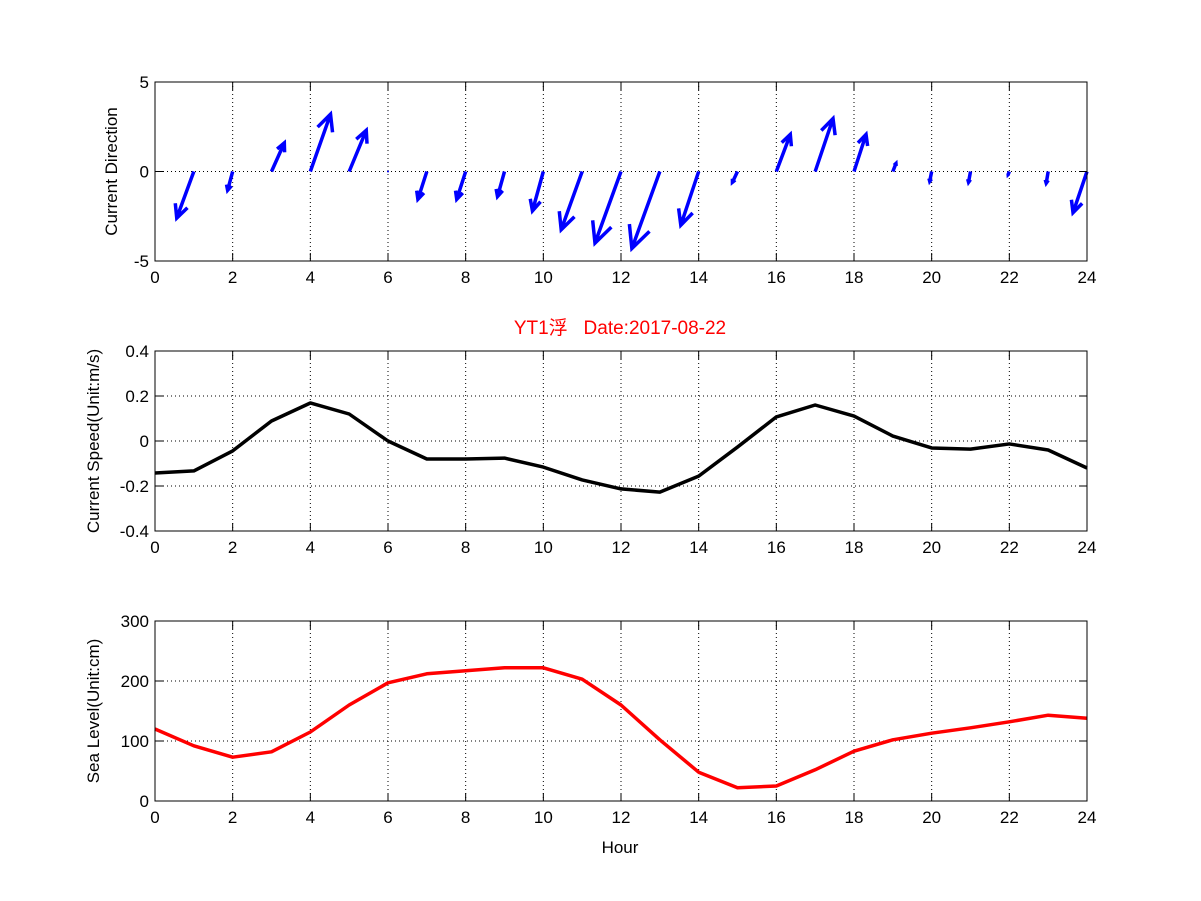  I want to click on y-tick-label: -0.4, so click(134, 531).